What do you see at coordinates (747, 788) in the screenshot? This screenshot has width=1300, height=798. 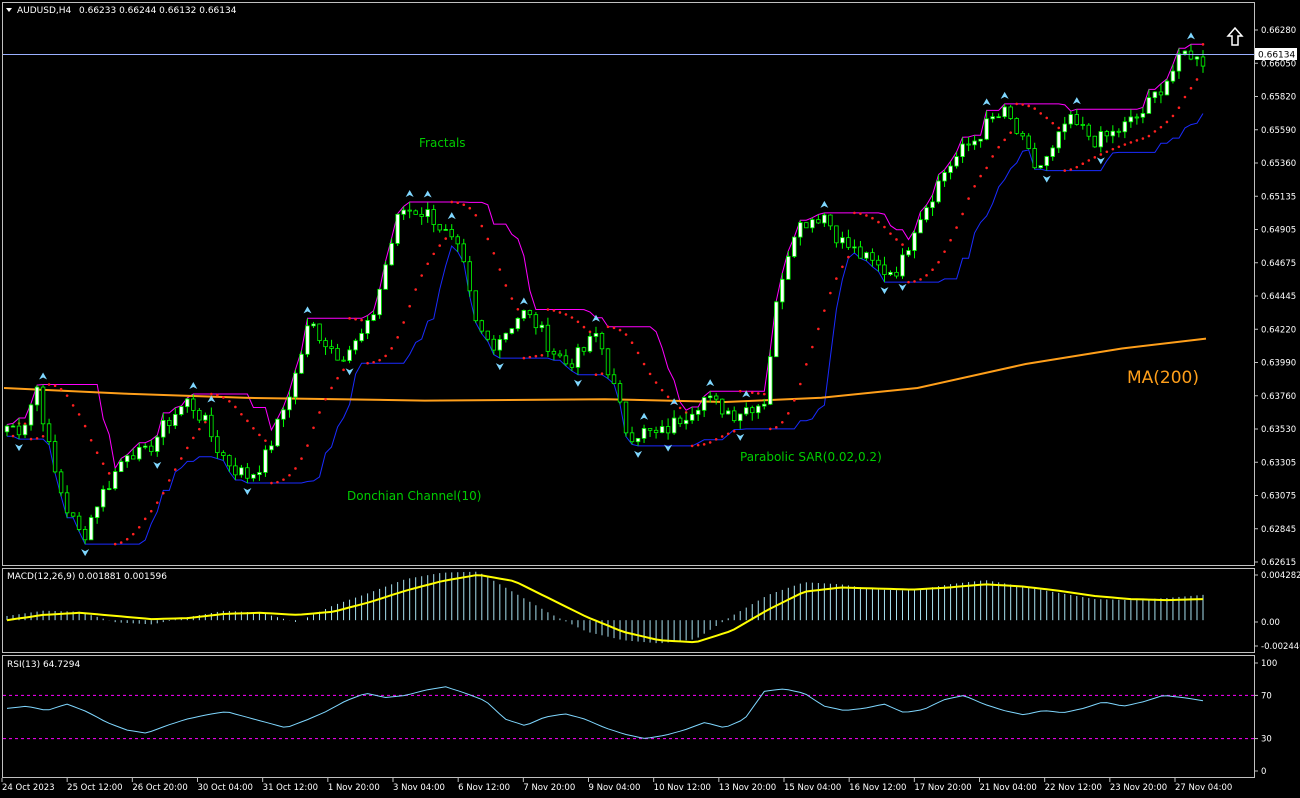 I see `time-tick-label: 13 Nov 20:00` at bounding box center [747, 788].